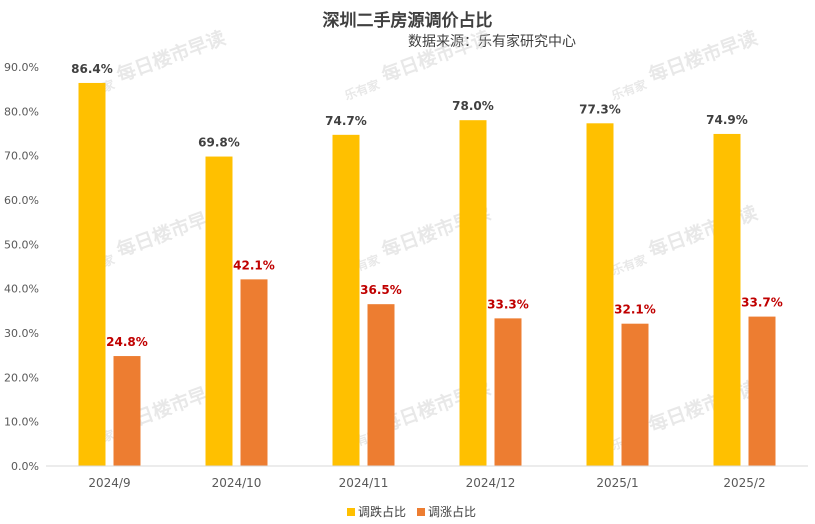 This screenshot has height=524, width=815. Describe the element at coordinates (473, 106) in the screenshot. I see `data-label: 78.0%` at that location.